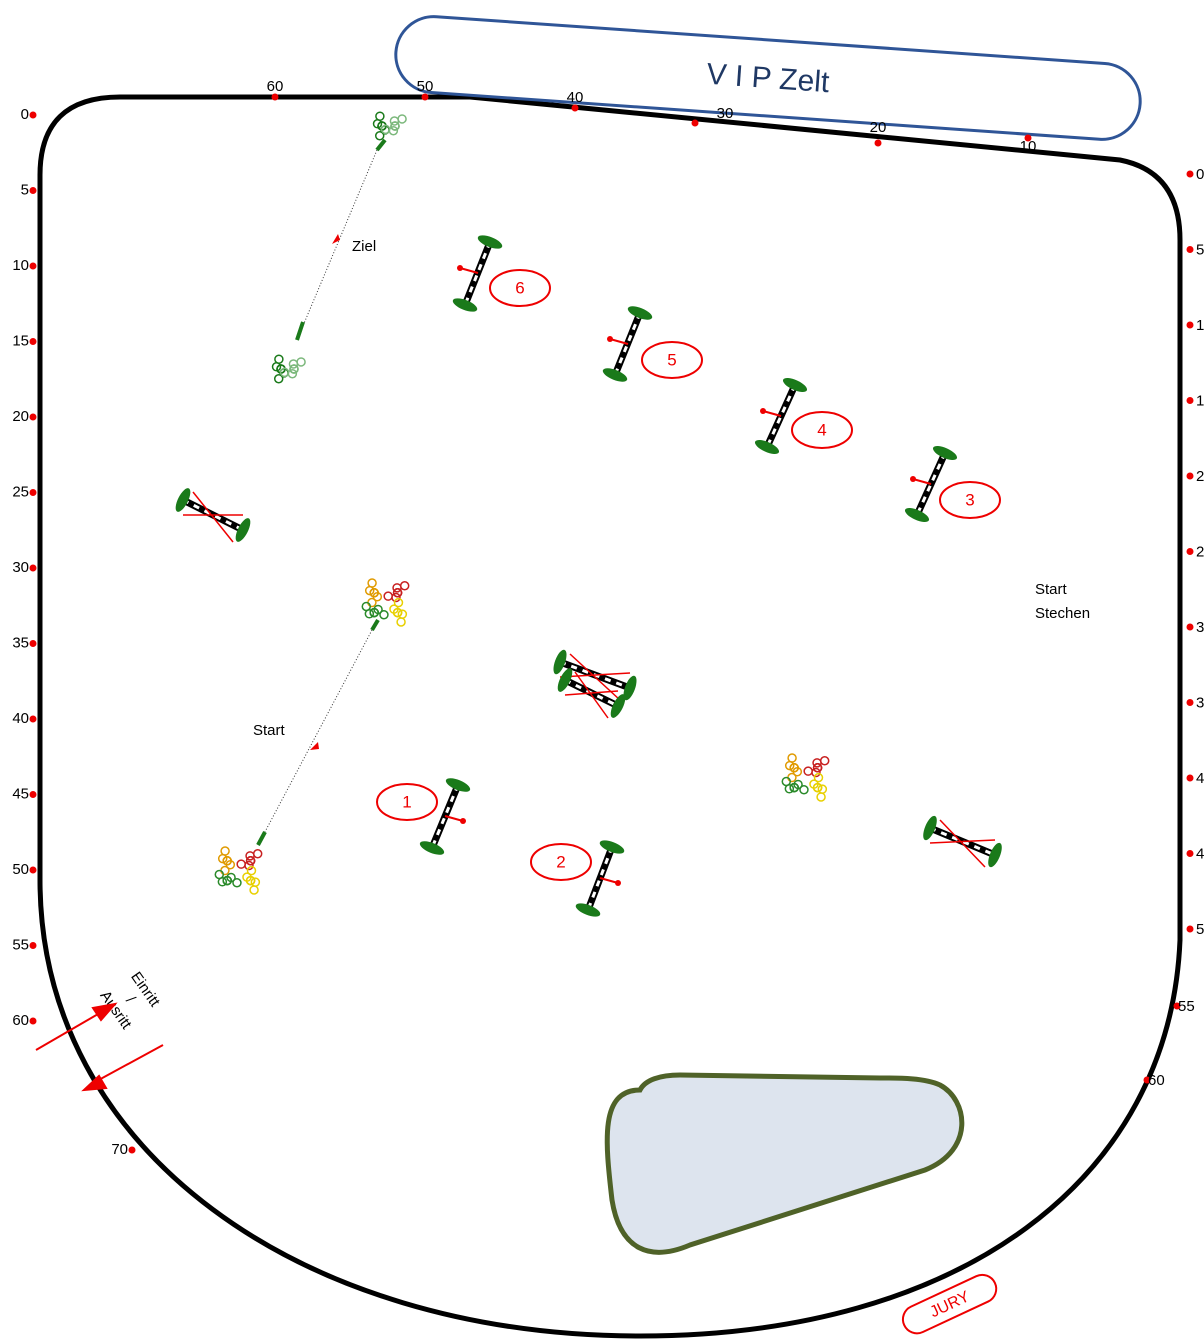 The width and height of the screenshot is (1204, 1340). Describe the element at coordinates (20, 869) in the screenshot. I see `scale-label: 50` at that location.